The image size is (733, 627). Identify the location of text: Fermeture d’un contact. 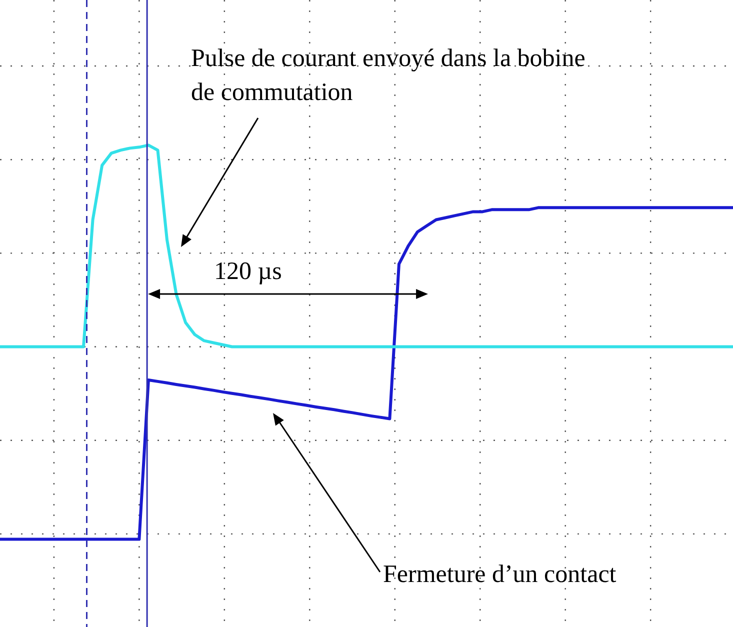
(499, 575).